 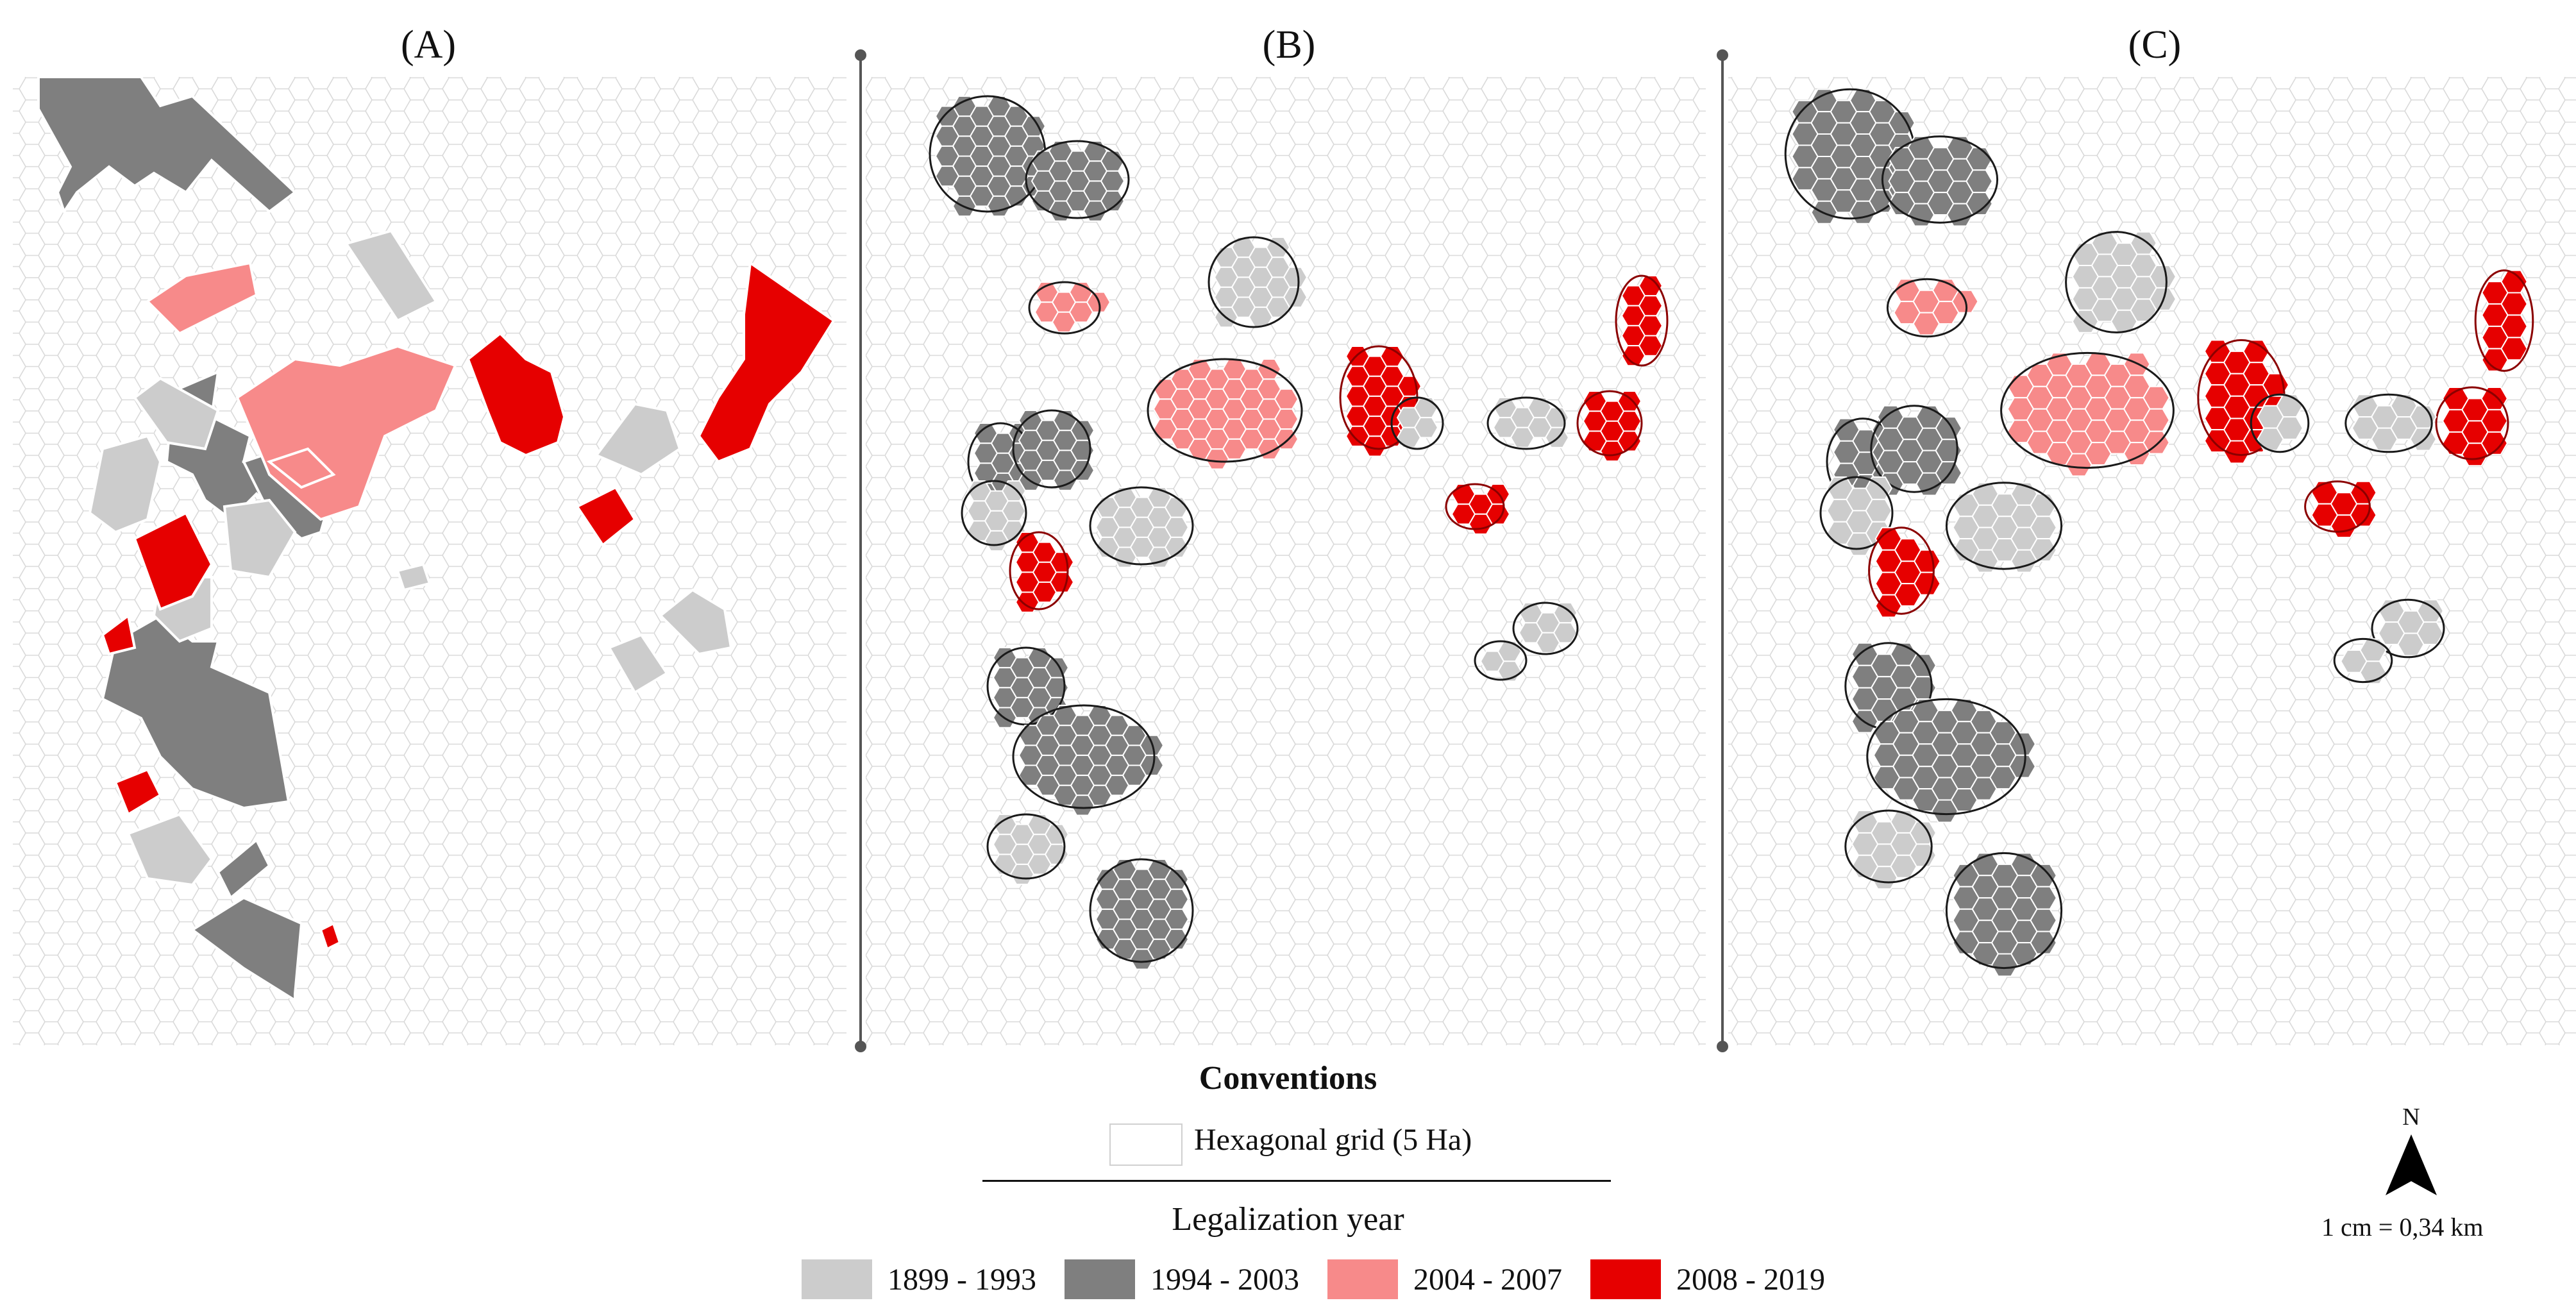 I want to click on panel-title-c: (C), so click(x=2155, y=45).